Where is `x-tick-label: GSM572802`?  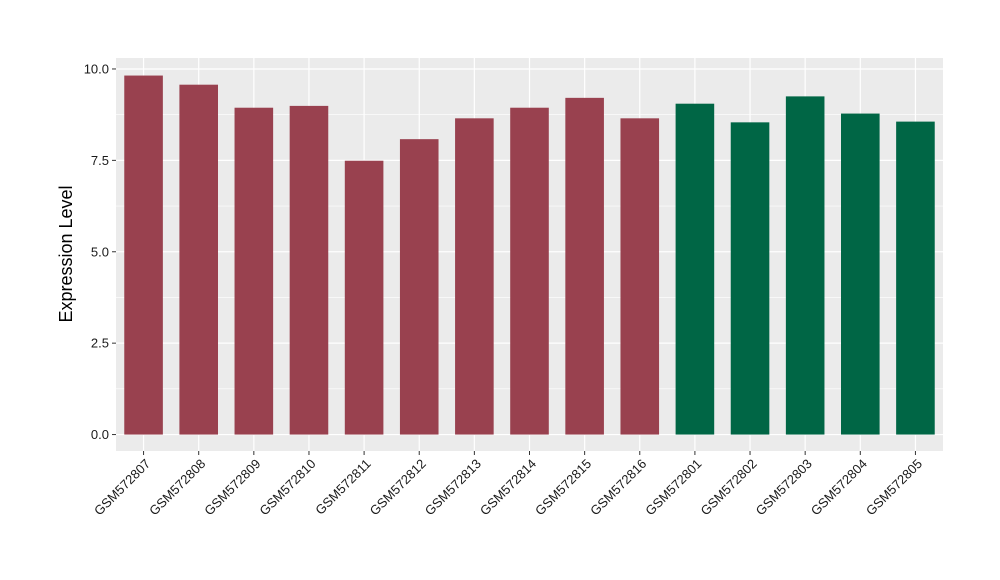
x-tick-label: GSM572802 is located at coordinates (728, 487).